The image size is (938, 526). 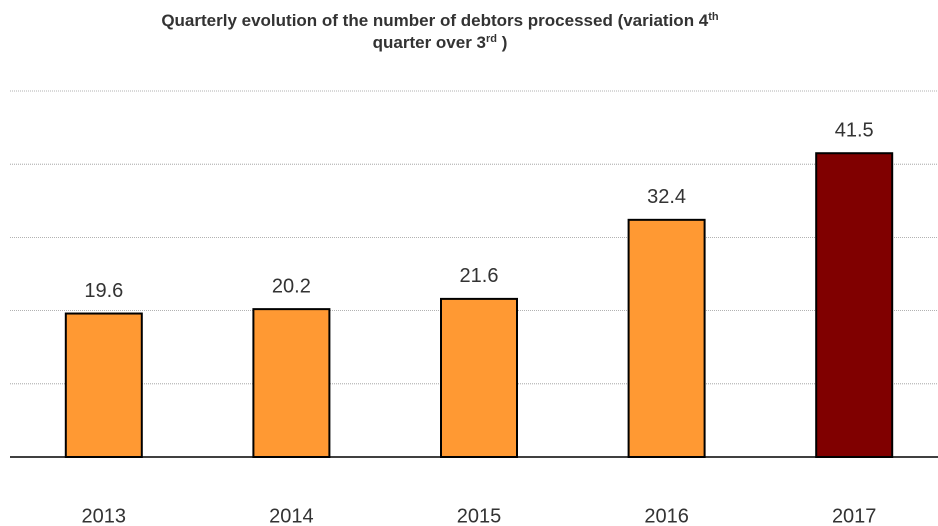 I want to click on title-sup: th, so click(x=713, y=17).